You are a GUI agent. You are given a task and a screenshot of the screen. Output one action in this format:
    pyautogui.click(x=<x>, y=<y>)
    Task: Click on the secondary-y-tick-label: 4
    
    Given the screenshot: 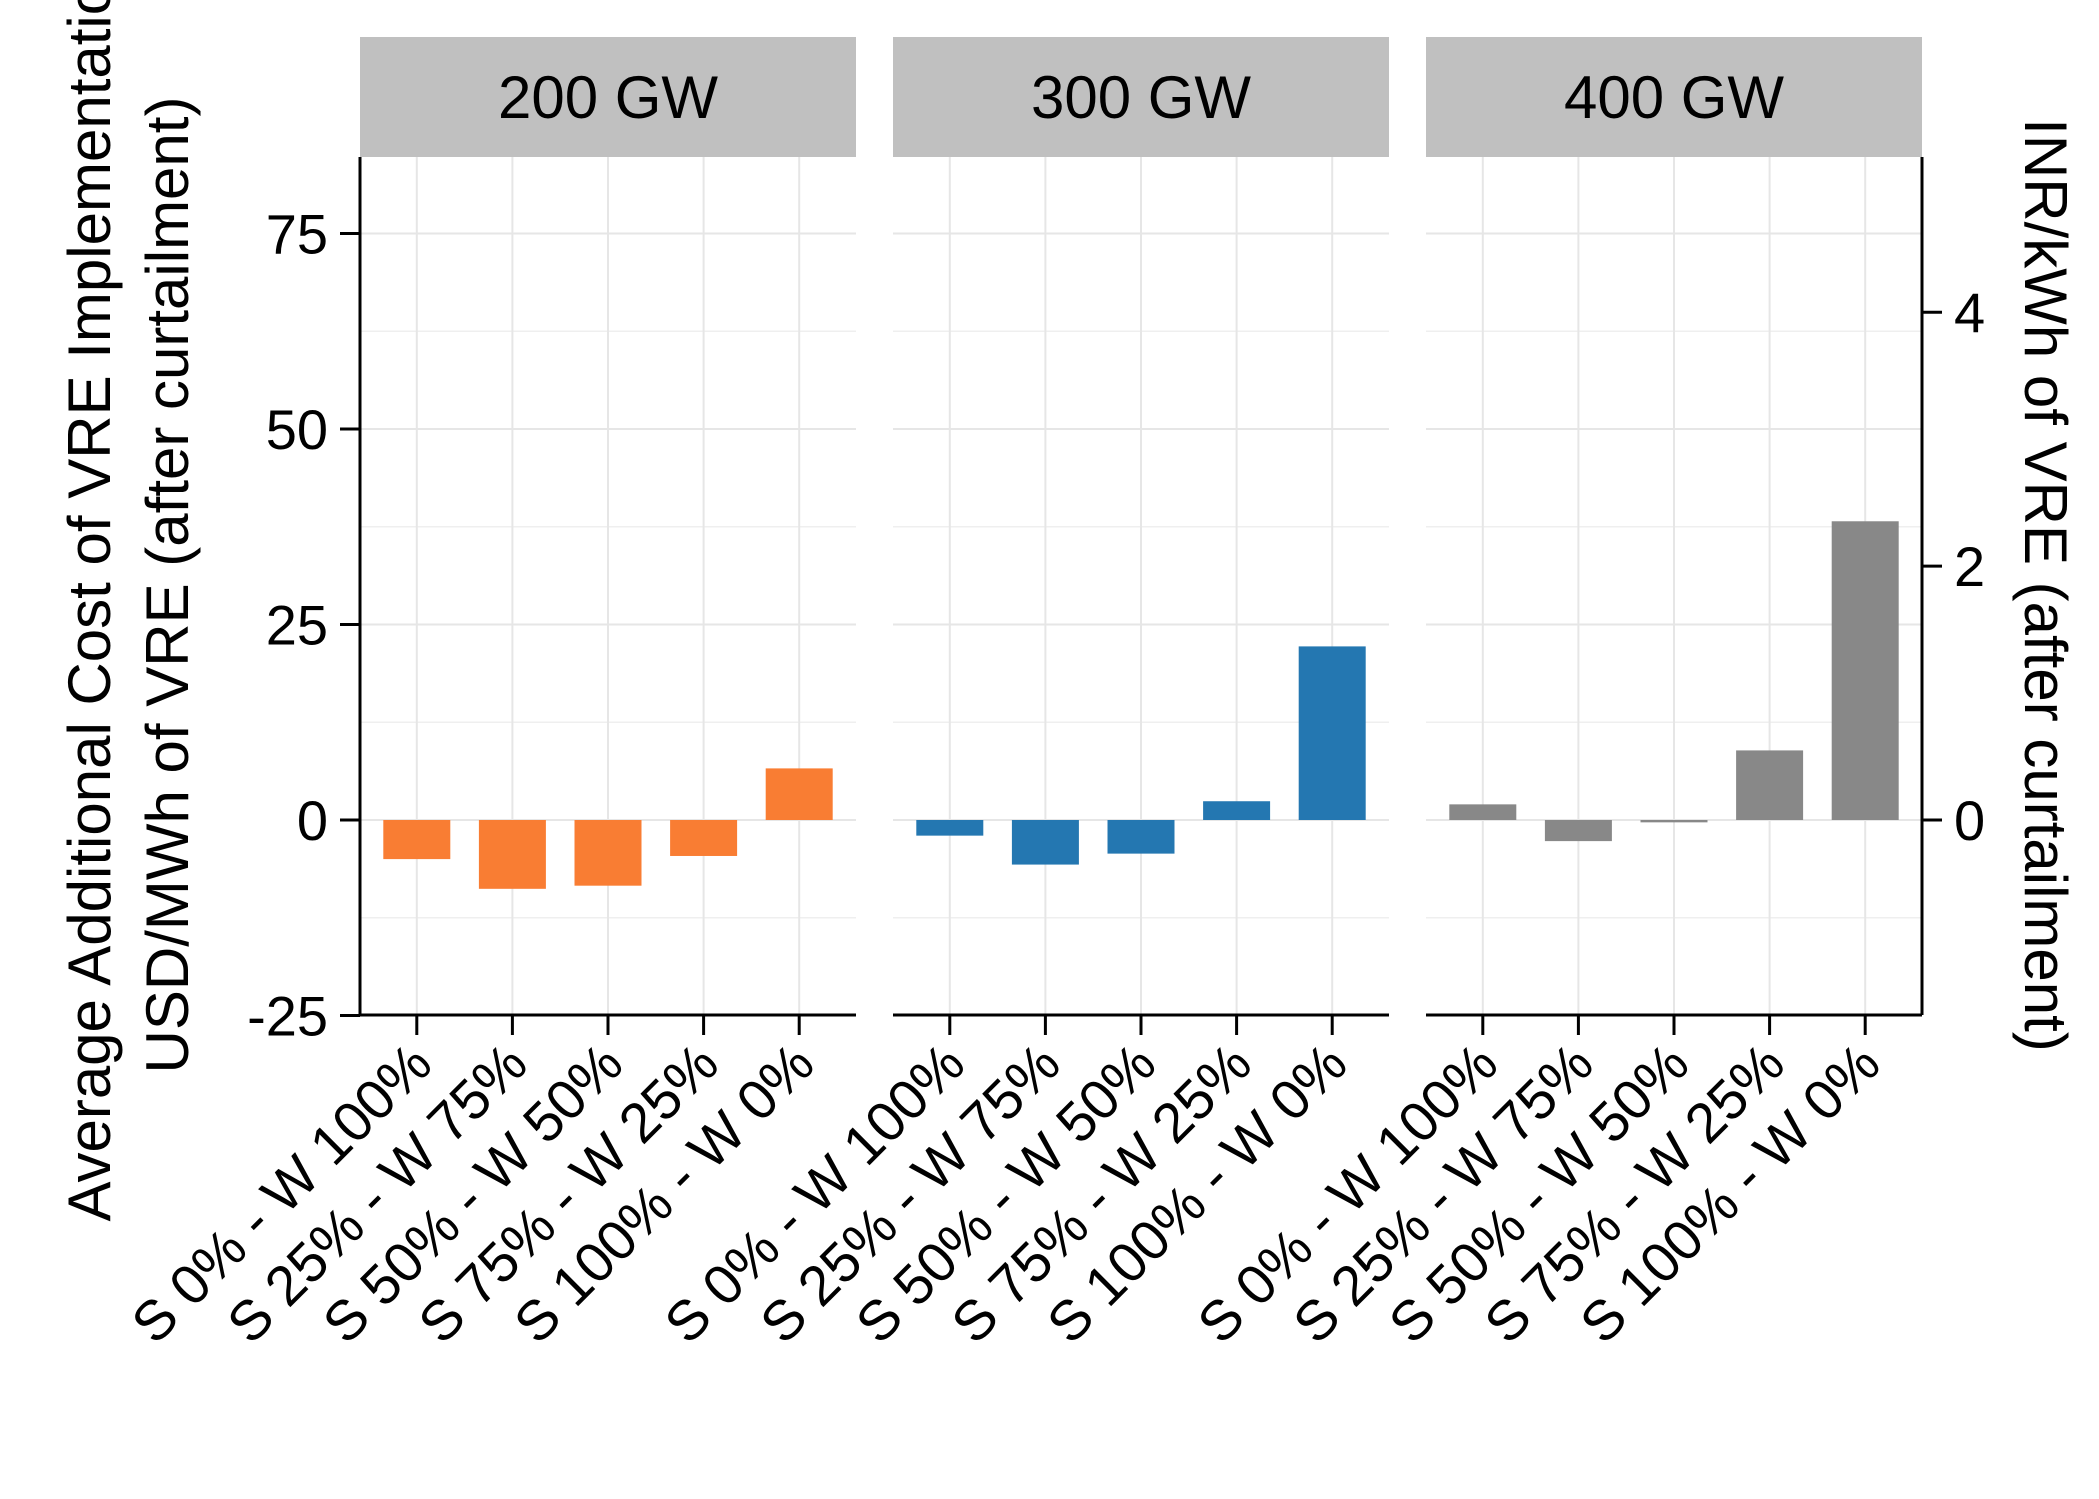 What is the action you would take?
    pyautogui.click(x=1969, y=312)
    